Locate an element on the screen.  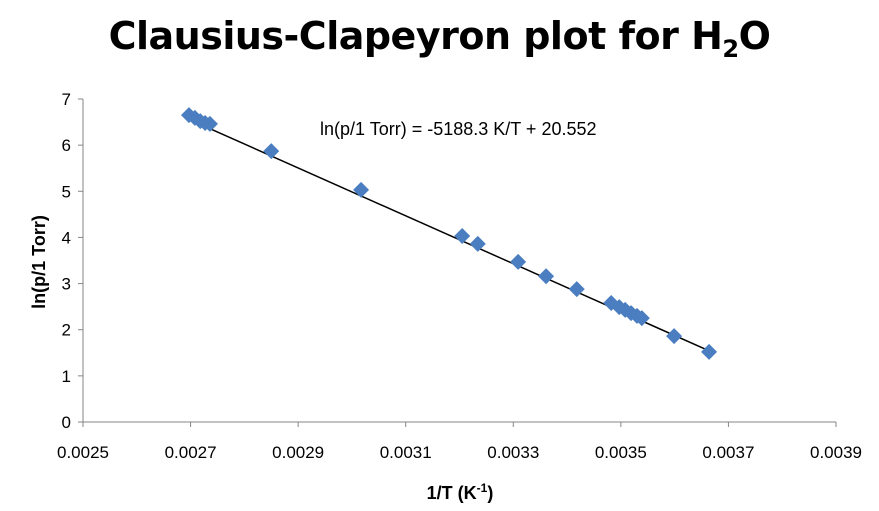
y-tick-label: 4 is located at coordinates (66, 237).